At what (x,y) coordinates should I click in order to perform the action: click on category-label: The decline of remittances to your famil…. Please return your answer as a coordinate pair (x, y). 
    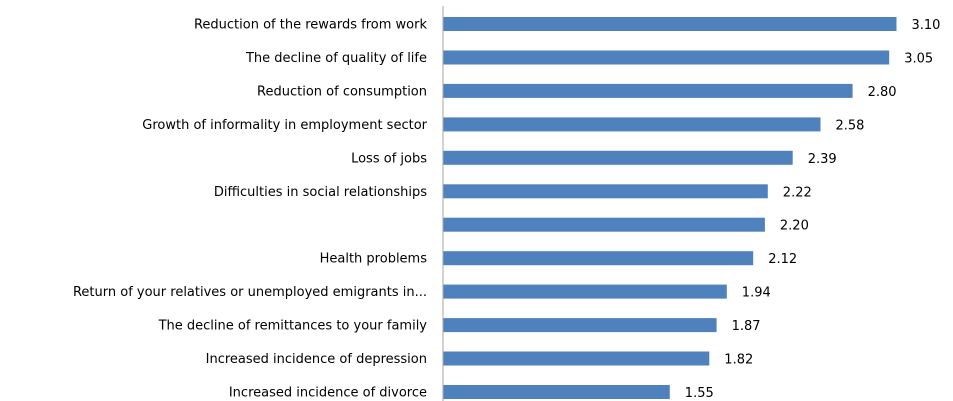
    Looking at the image, I should click on (293, 326).